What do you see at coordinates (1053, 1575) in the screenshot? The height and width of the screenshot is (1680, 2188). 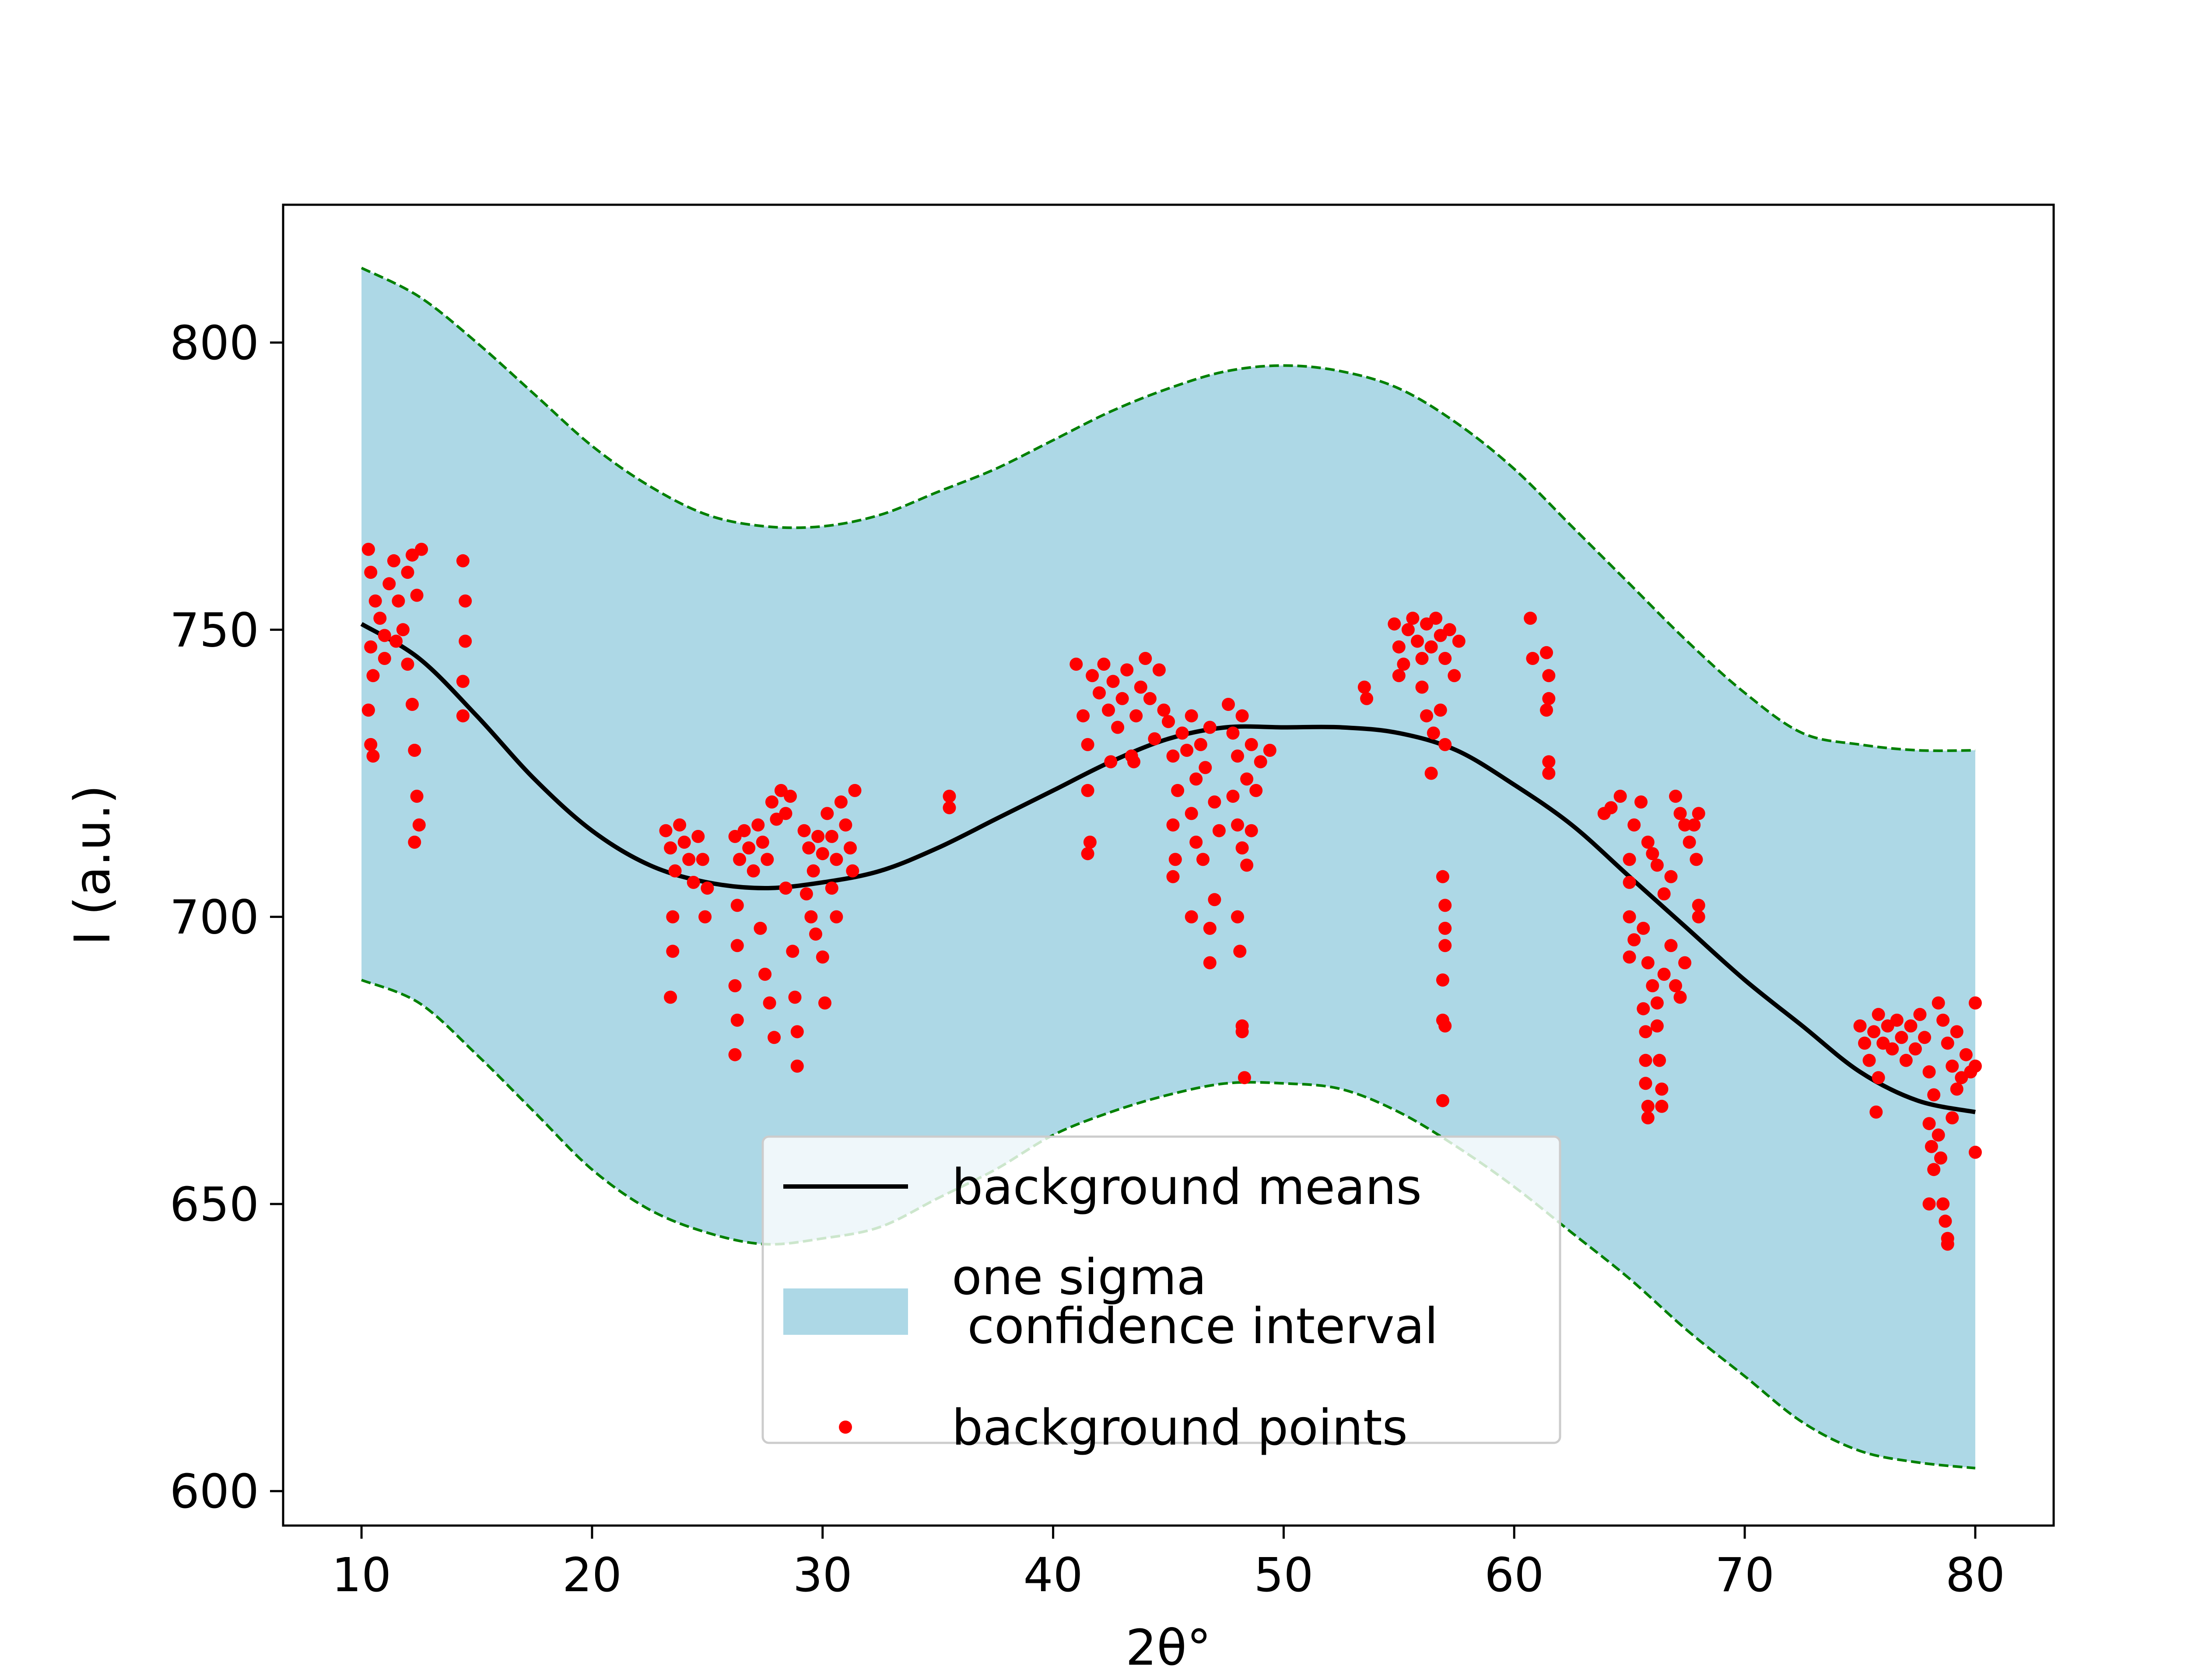 I see `x-tick-label: 40` at bounding box center [1053, 1575].